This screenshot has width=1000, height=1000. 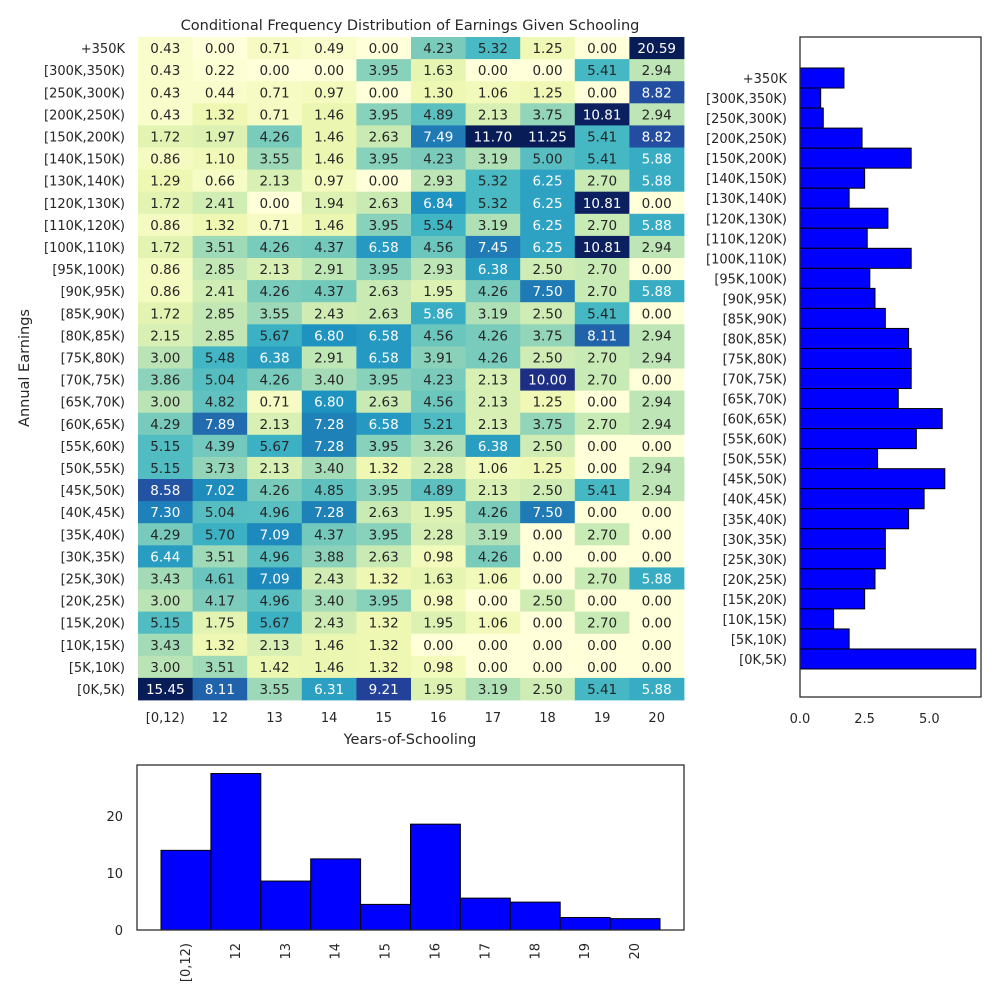 What do you see at coordinates (165, 718) in the screenshot?
I see `heatmap-x-tick-label: [0,12)` at bounding box center [165, 718].